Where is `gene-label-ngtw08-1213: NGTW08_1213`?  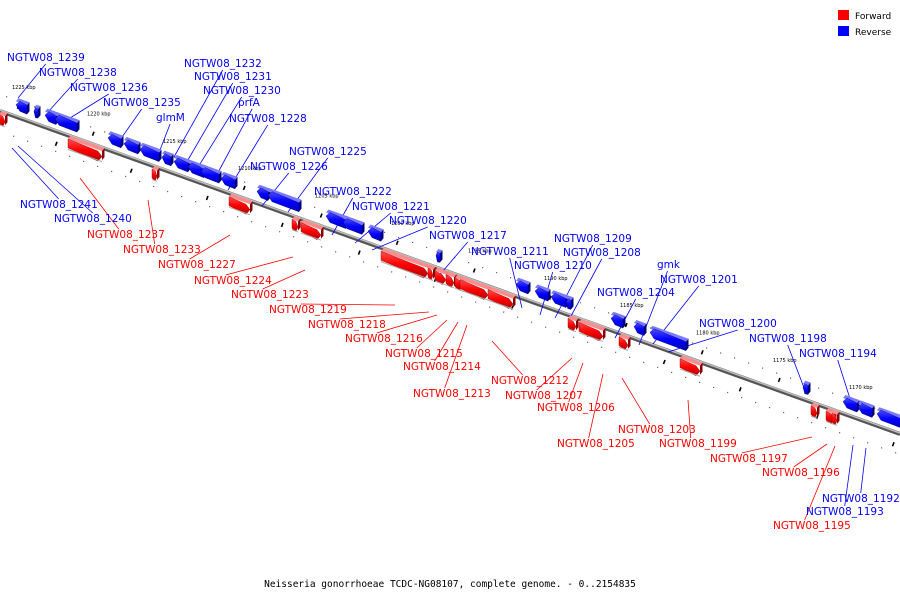
gene-label-ngtw08-1213: NGTW08_1213 is located at coordinates (452, 394).